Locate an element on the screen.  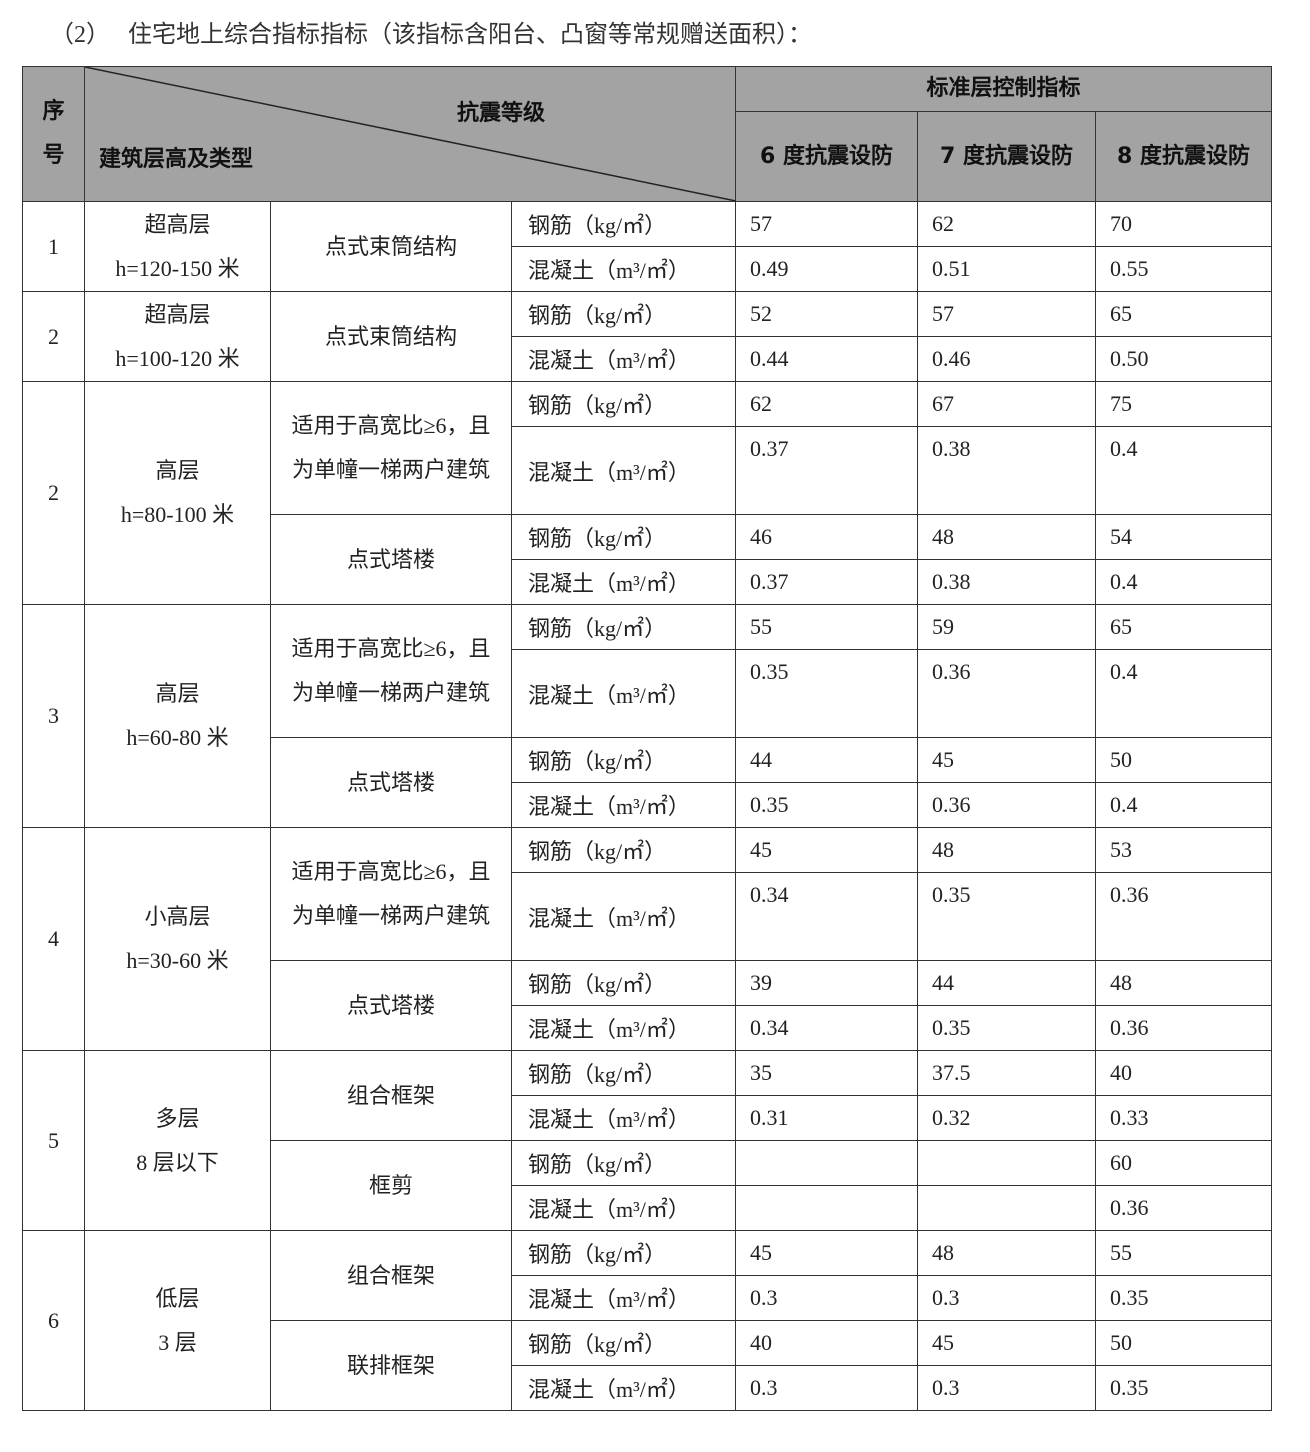
col-6-degree: 6 度抗震设防 is located at coordinates (827, 156).